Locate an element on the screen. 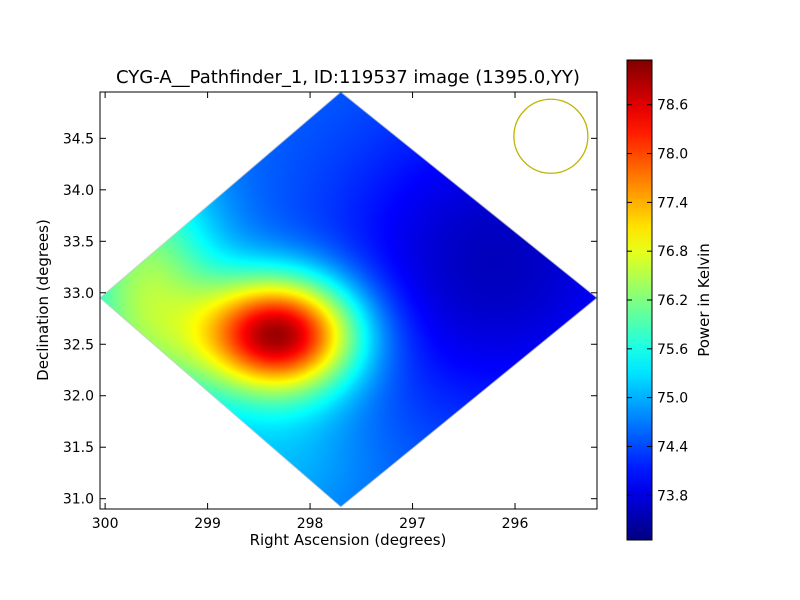 This screenshot has width=800, height=600. x-axis-label: Right Ascension (degrees) is located at coordinates (348, 540).